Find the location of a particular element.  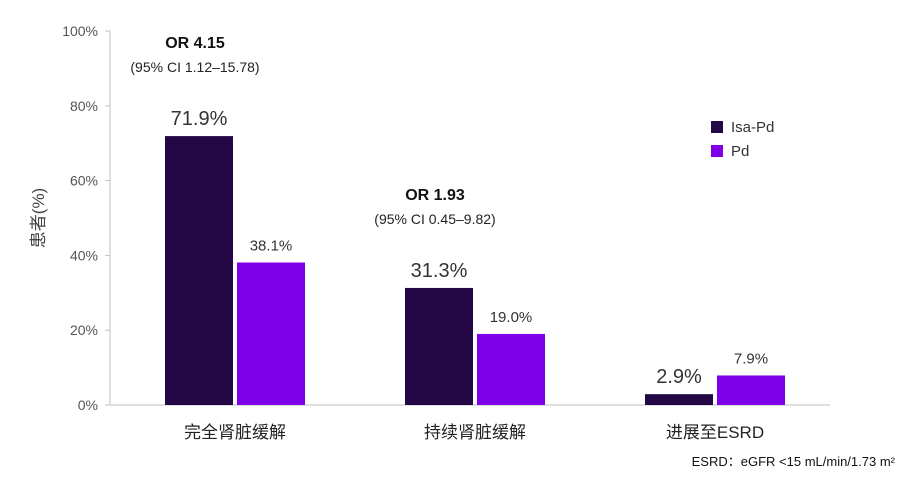

odds-ratio-label: OR 1.93 is located at coordinates (435, 195).